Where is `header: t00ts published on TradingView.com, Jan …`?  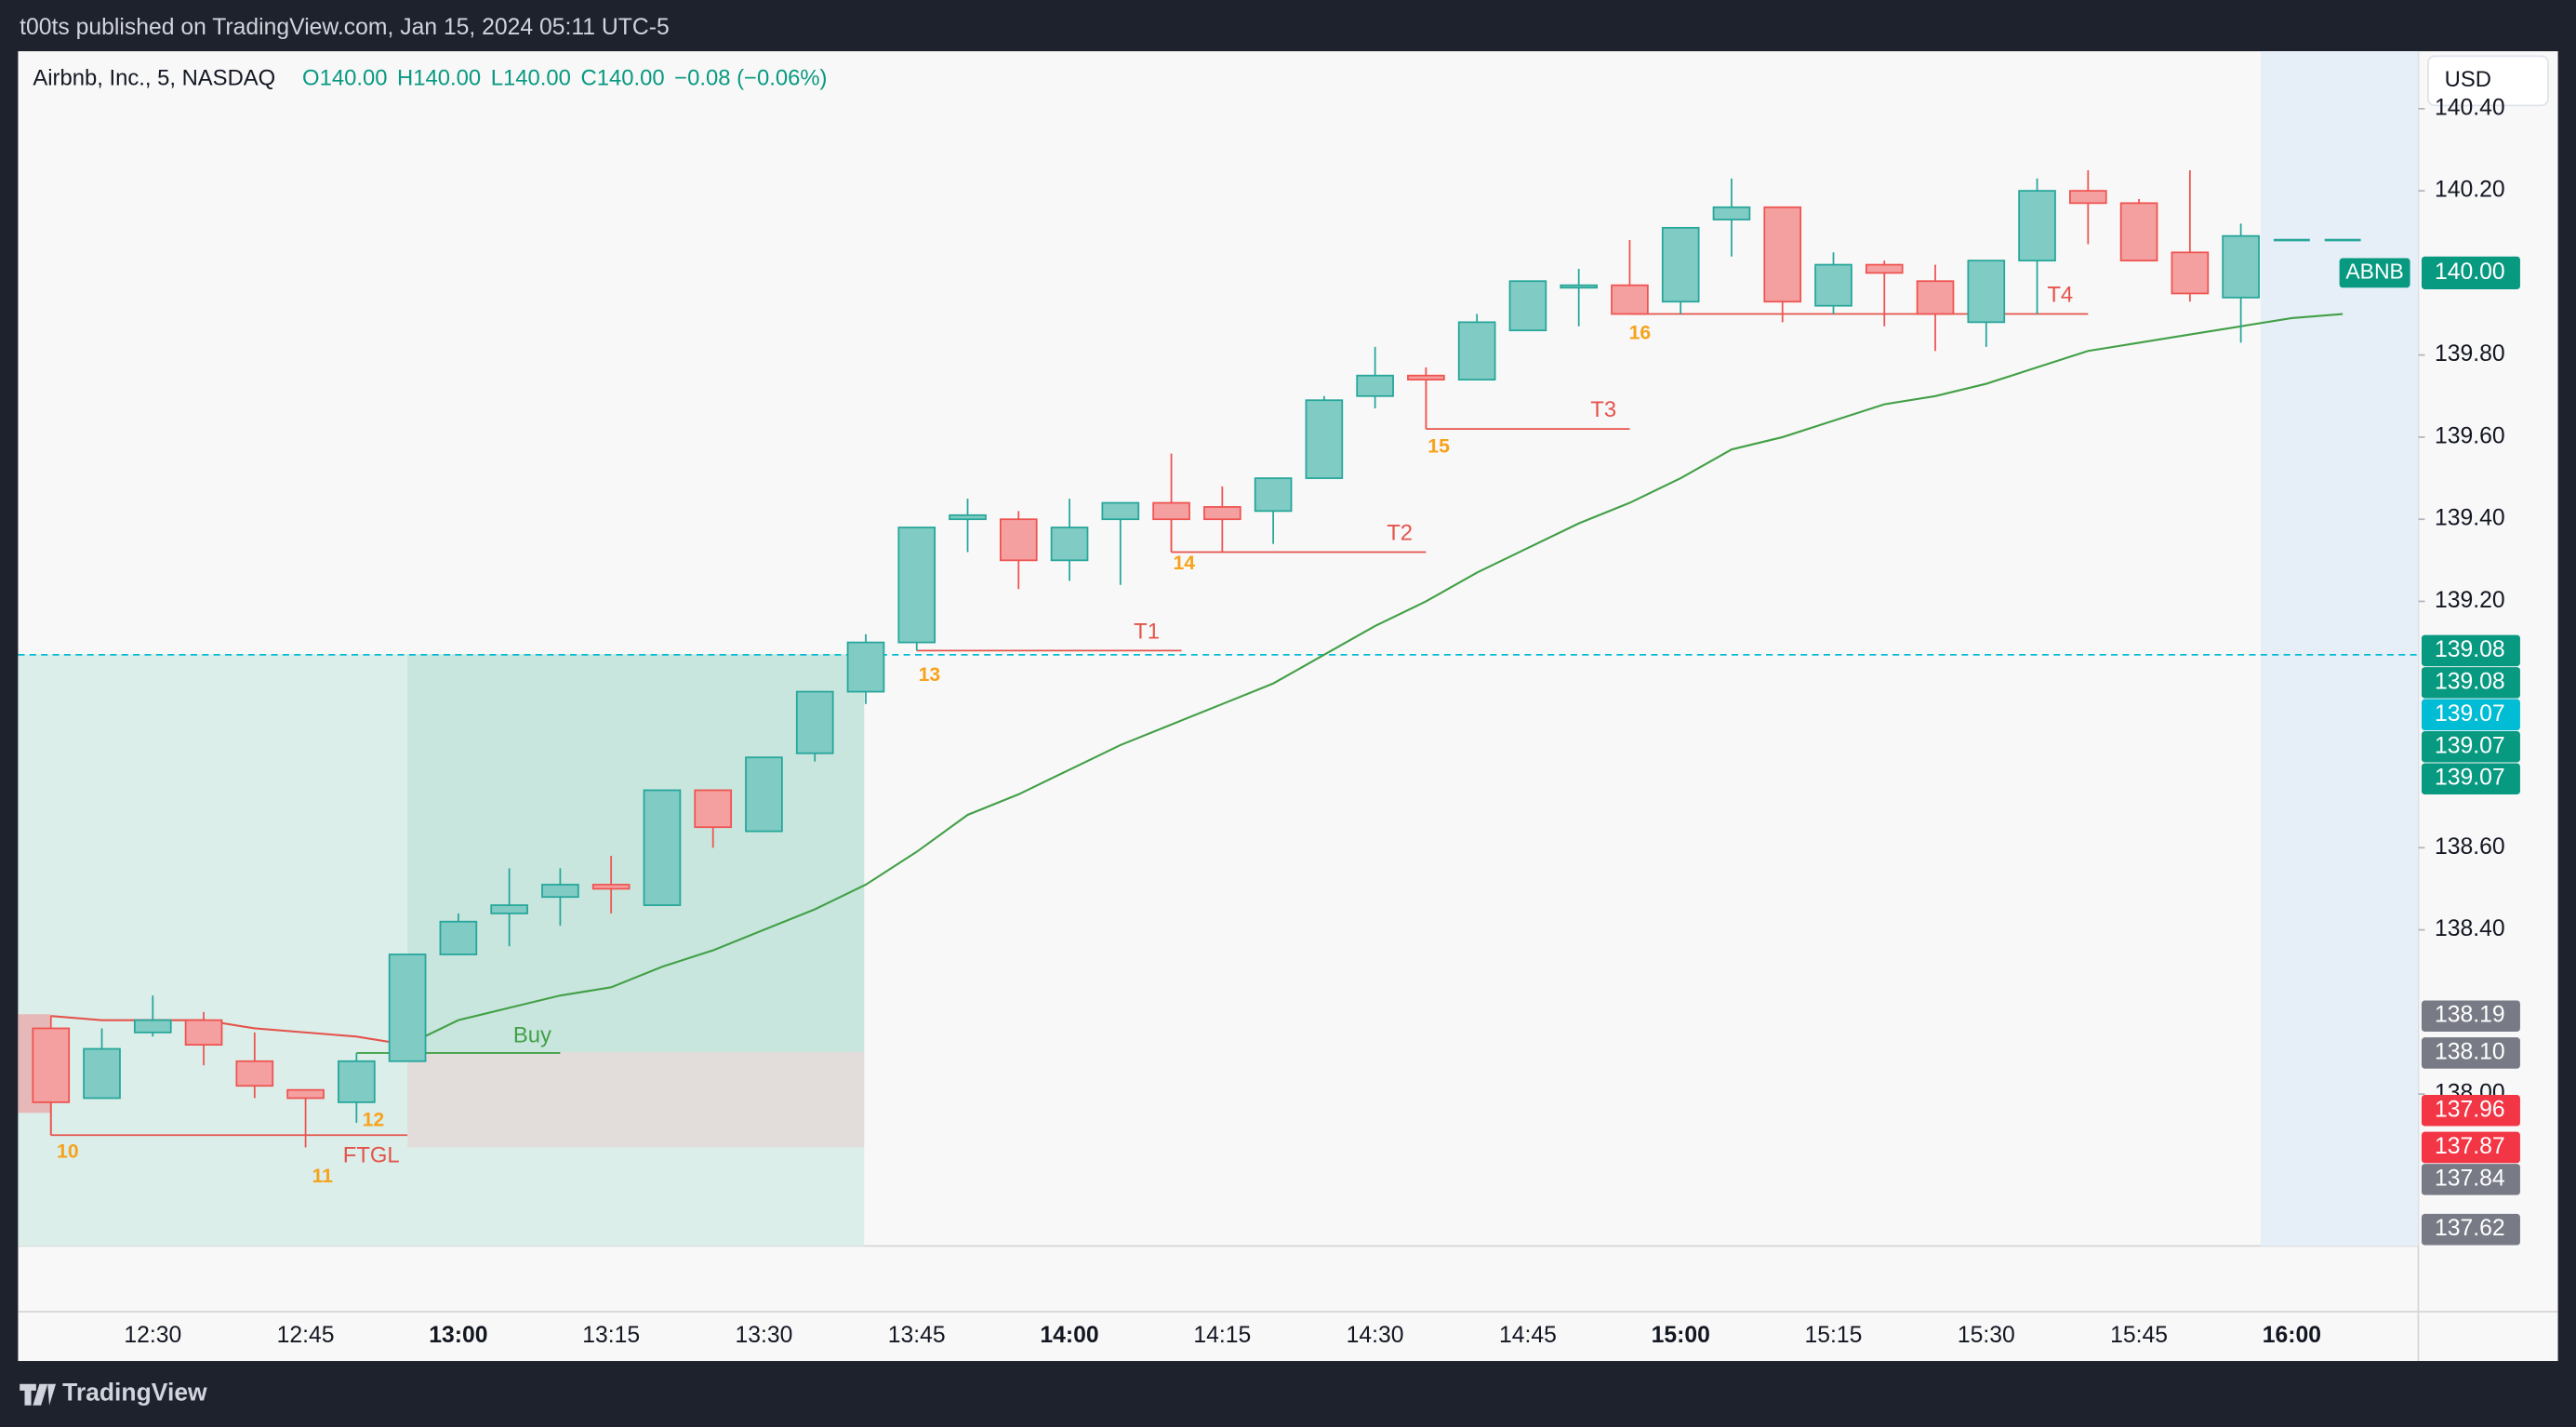 header: t00ts published on TradingView.com, Jan … is located at coordinates (345, 27).